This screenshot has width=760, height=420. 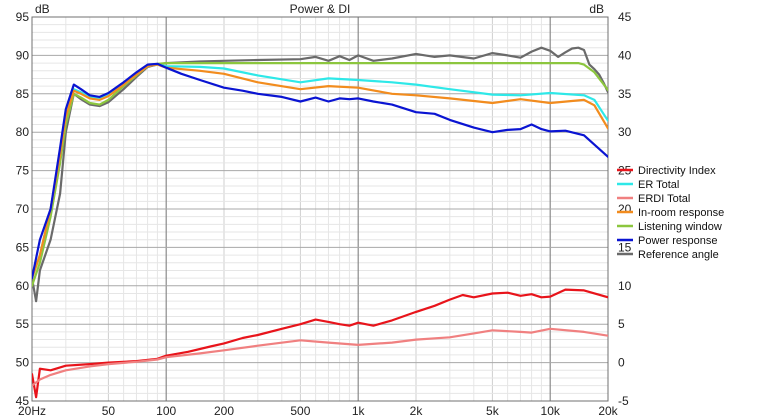 I want to click on y-right-tick-label: 30, so click(x=625, y=132).